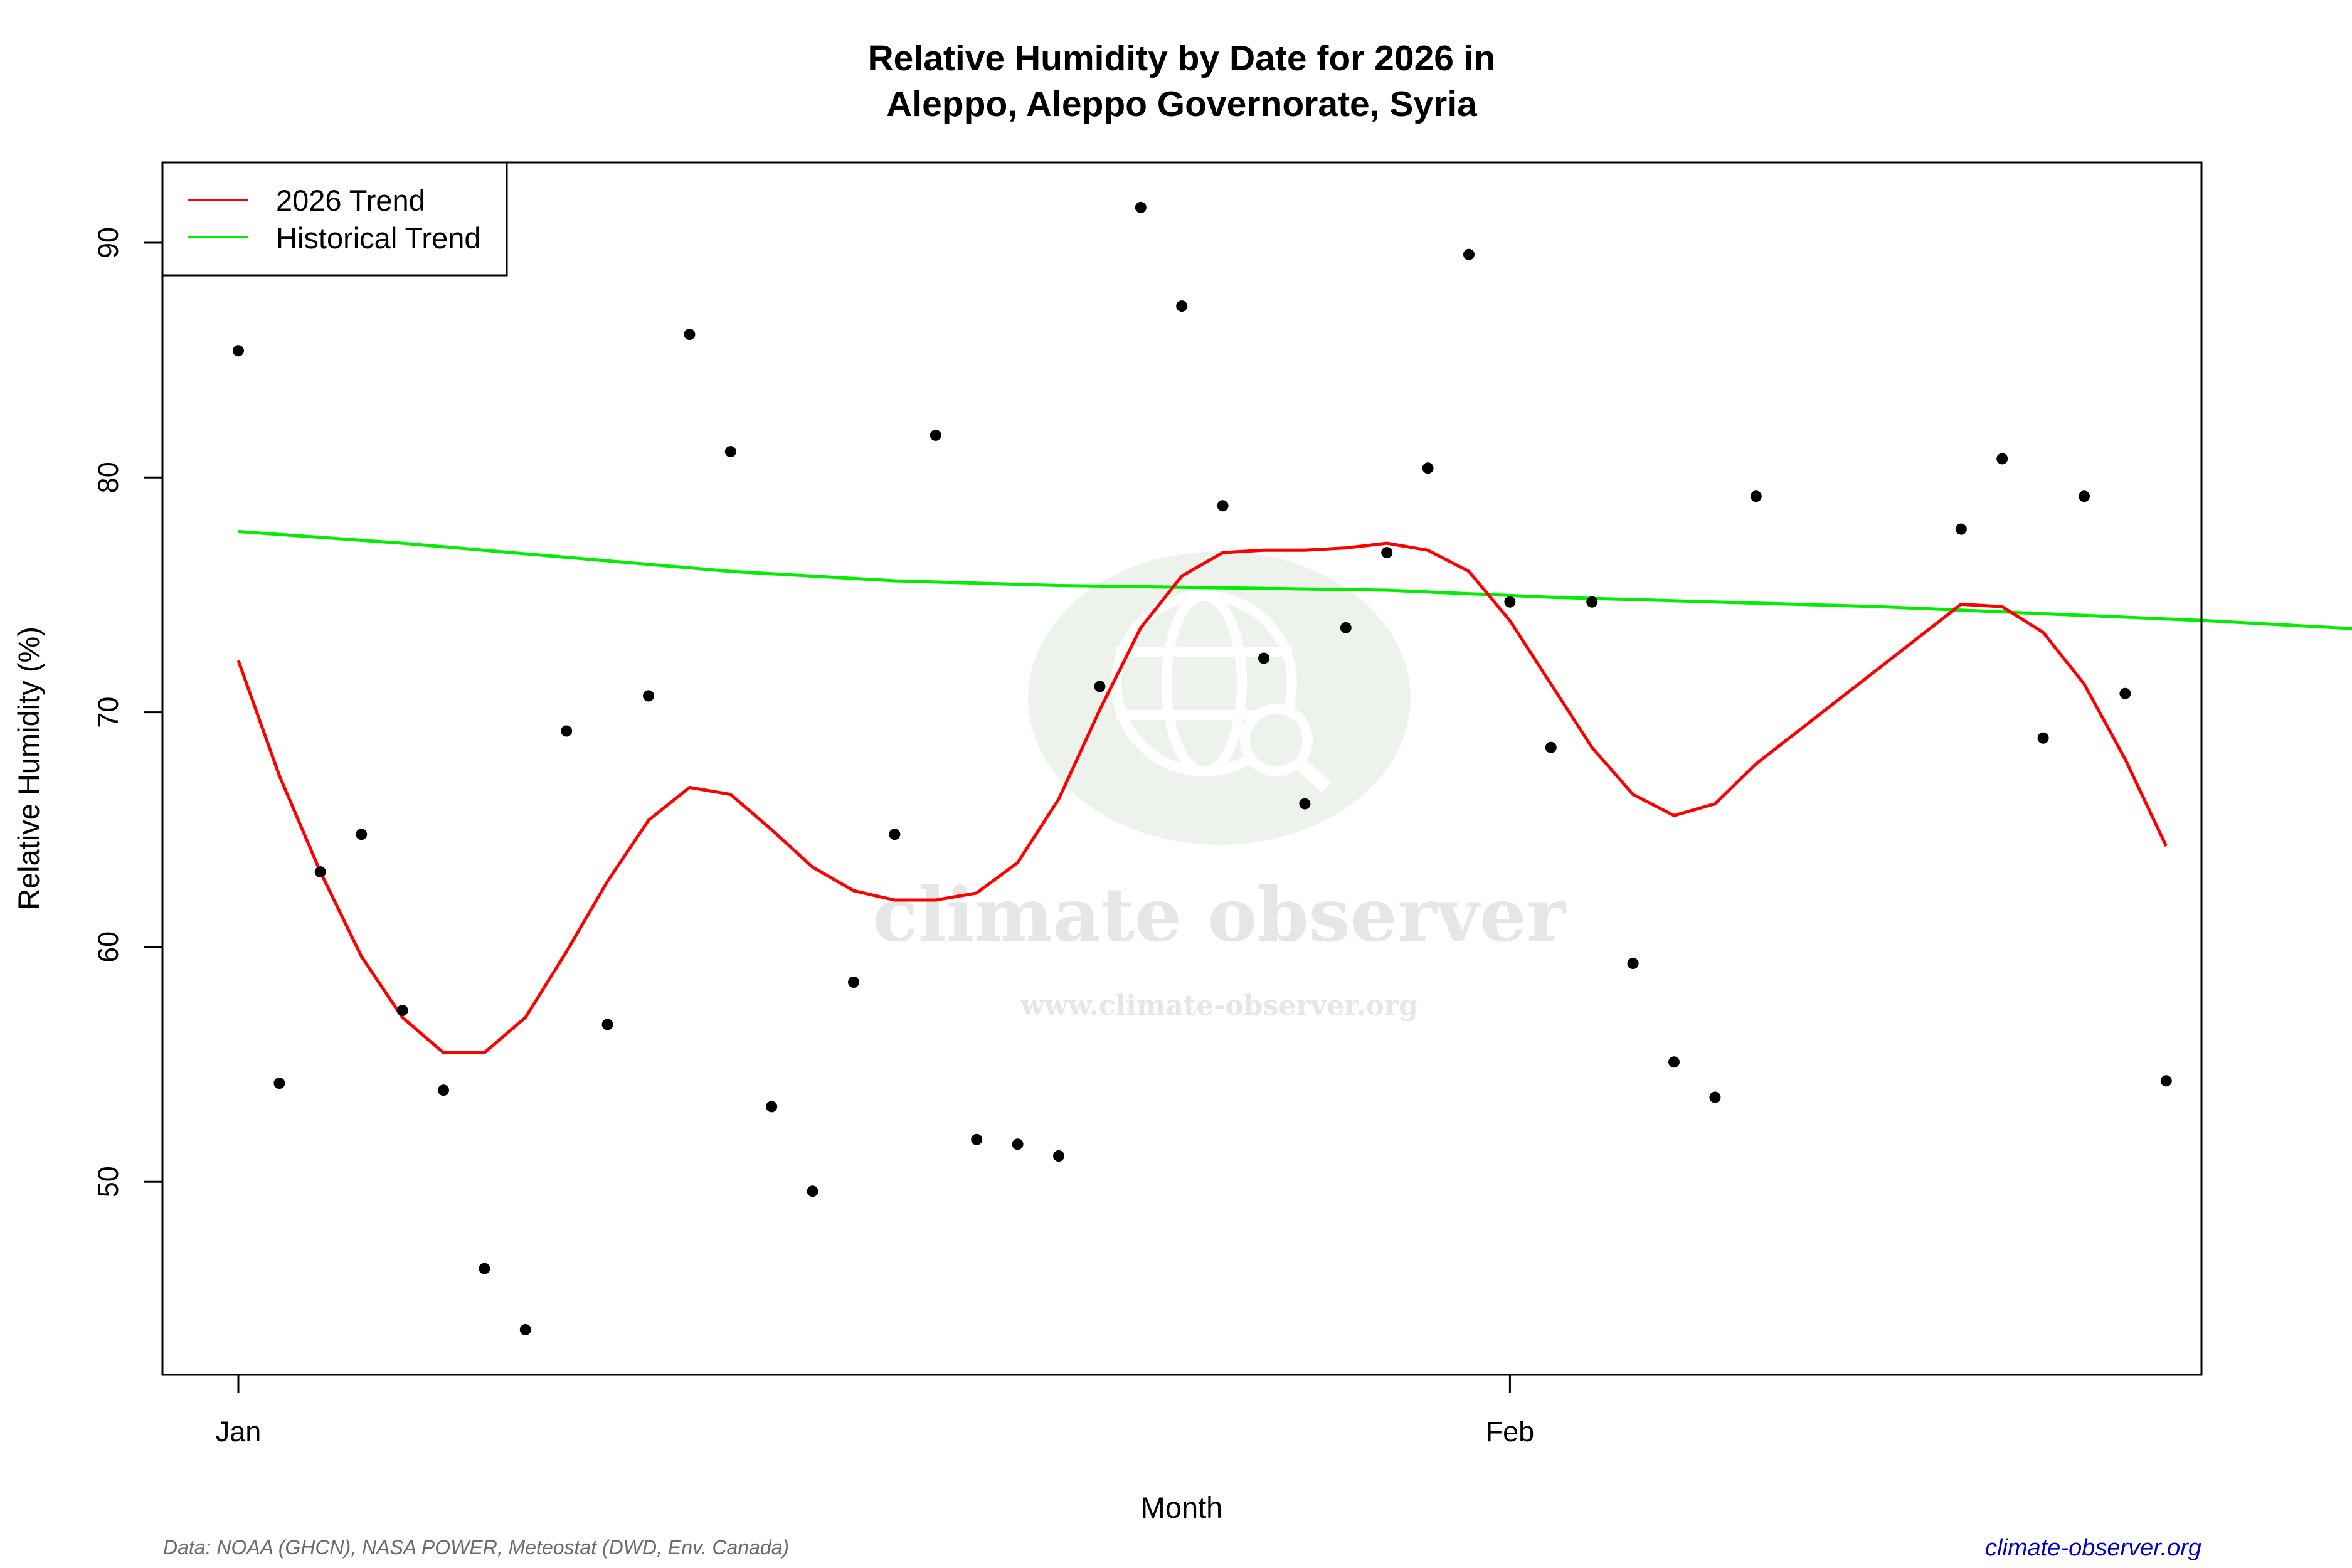 The width and height of the screenshot is (2352, 1568). I want to click on legend-label-historical: Historical Trend, so click(379, 238).